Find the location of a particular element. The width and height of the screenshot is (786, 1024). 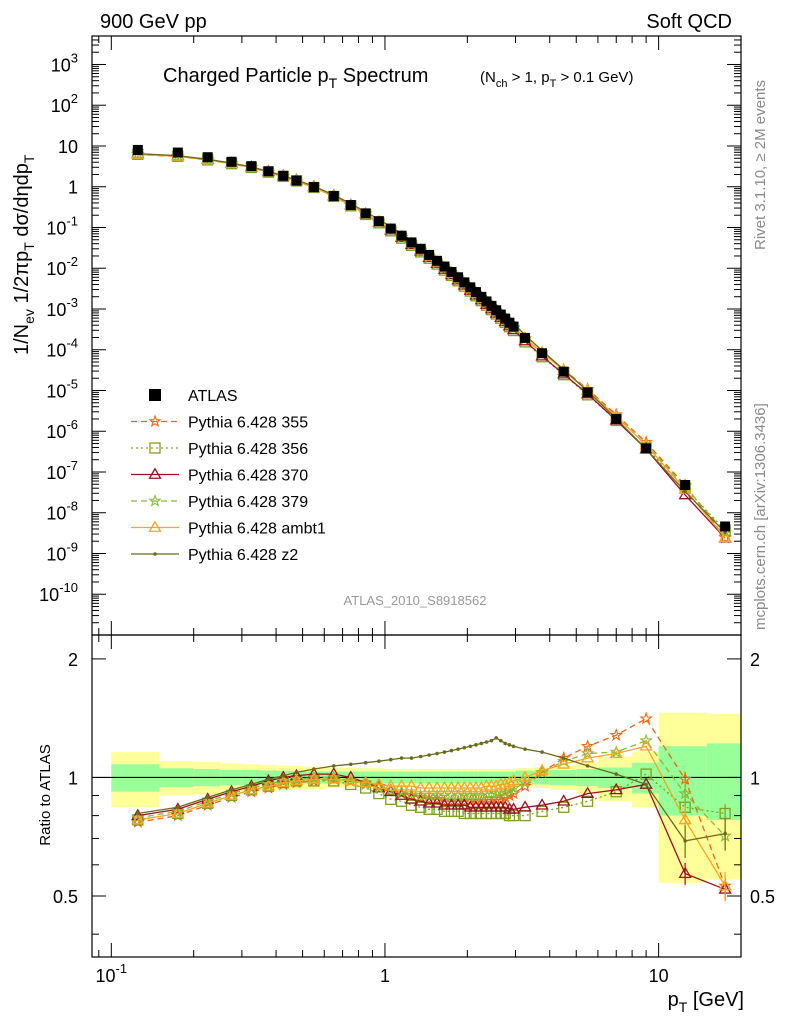

main-y-tick-label: 10⁻² is located at coordinates (62, 266).